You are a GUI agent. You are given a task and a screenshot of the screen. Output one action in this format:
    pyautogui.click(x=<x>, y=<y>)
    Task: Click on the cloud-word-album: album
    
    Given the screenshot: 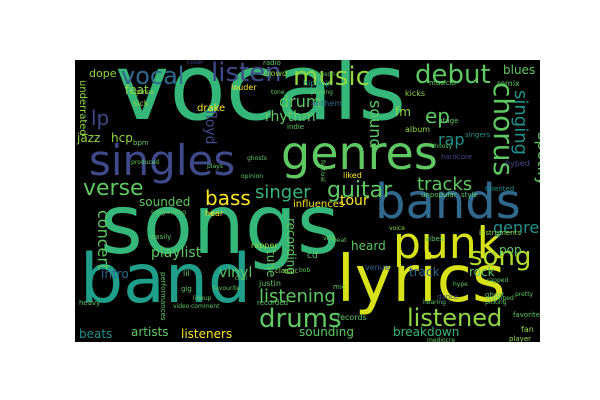 What is the action you would take?
    pyautogui.click(x=418, y=129)
    